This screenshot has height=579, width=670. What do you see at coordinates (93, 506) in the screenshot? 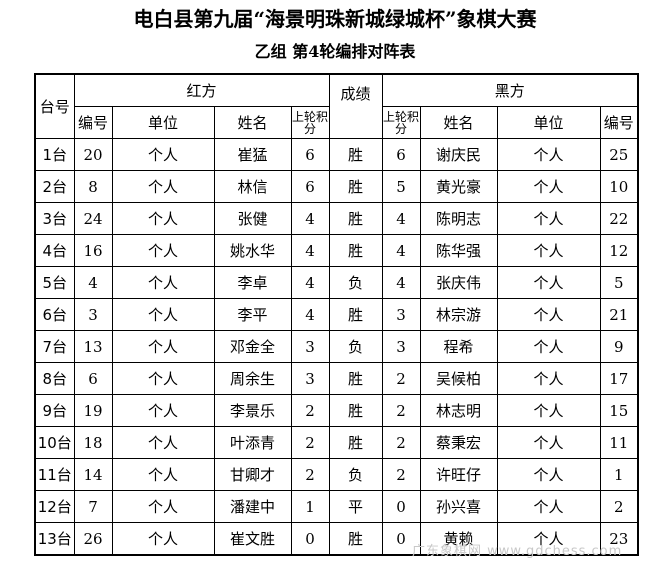
I see `cell-red-no: 7` at bounding box center [93, 506].